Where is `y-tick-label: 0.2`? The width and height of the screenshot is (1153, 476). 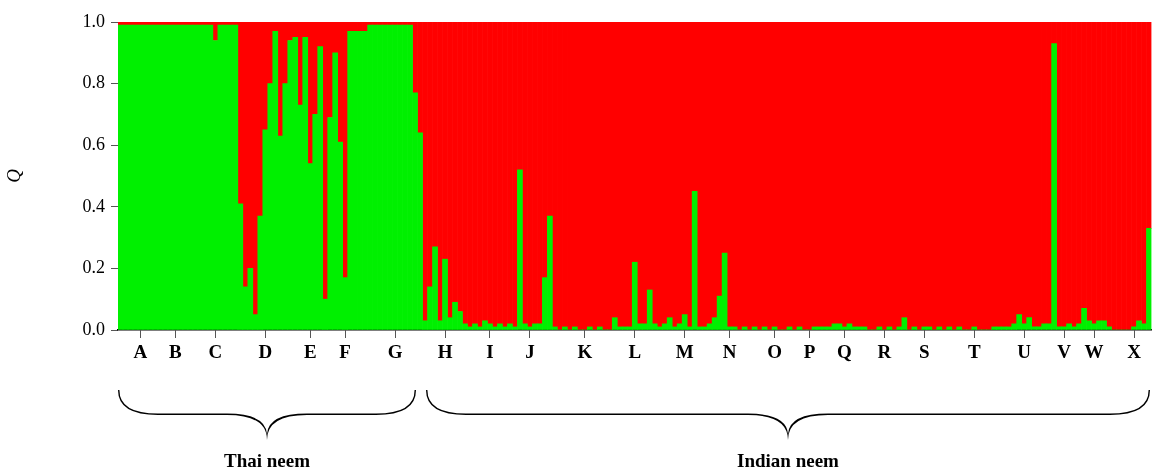
y-tick-label: 0.2 is located at coordinates (93, 267).